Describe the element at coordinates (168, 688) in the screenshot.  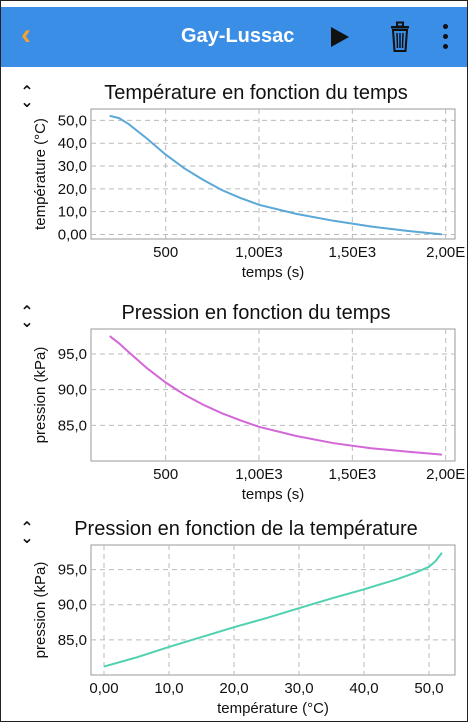
I see `x-tick-label: 10,0` at that location.